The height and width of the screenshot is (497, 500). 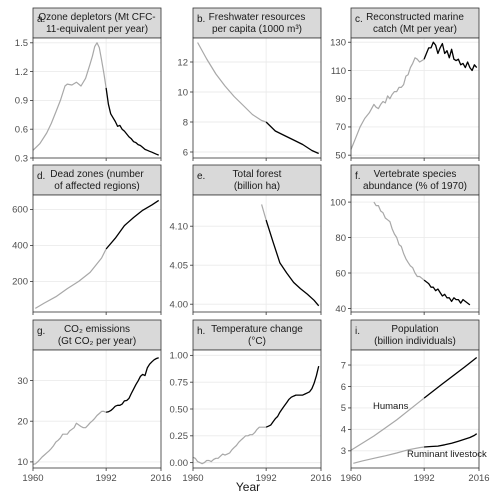 I want to click on strip-d, so click(x=97, y=180).